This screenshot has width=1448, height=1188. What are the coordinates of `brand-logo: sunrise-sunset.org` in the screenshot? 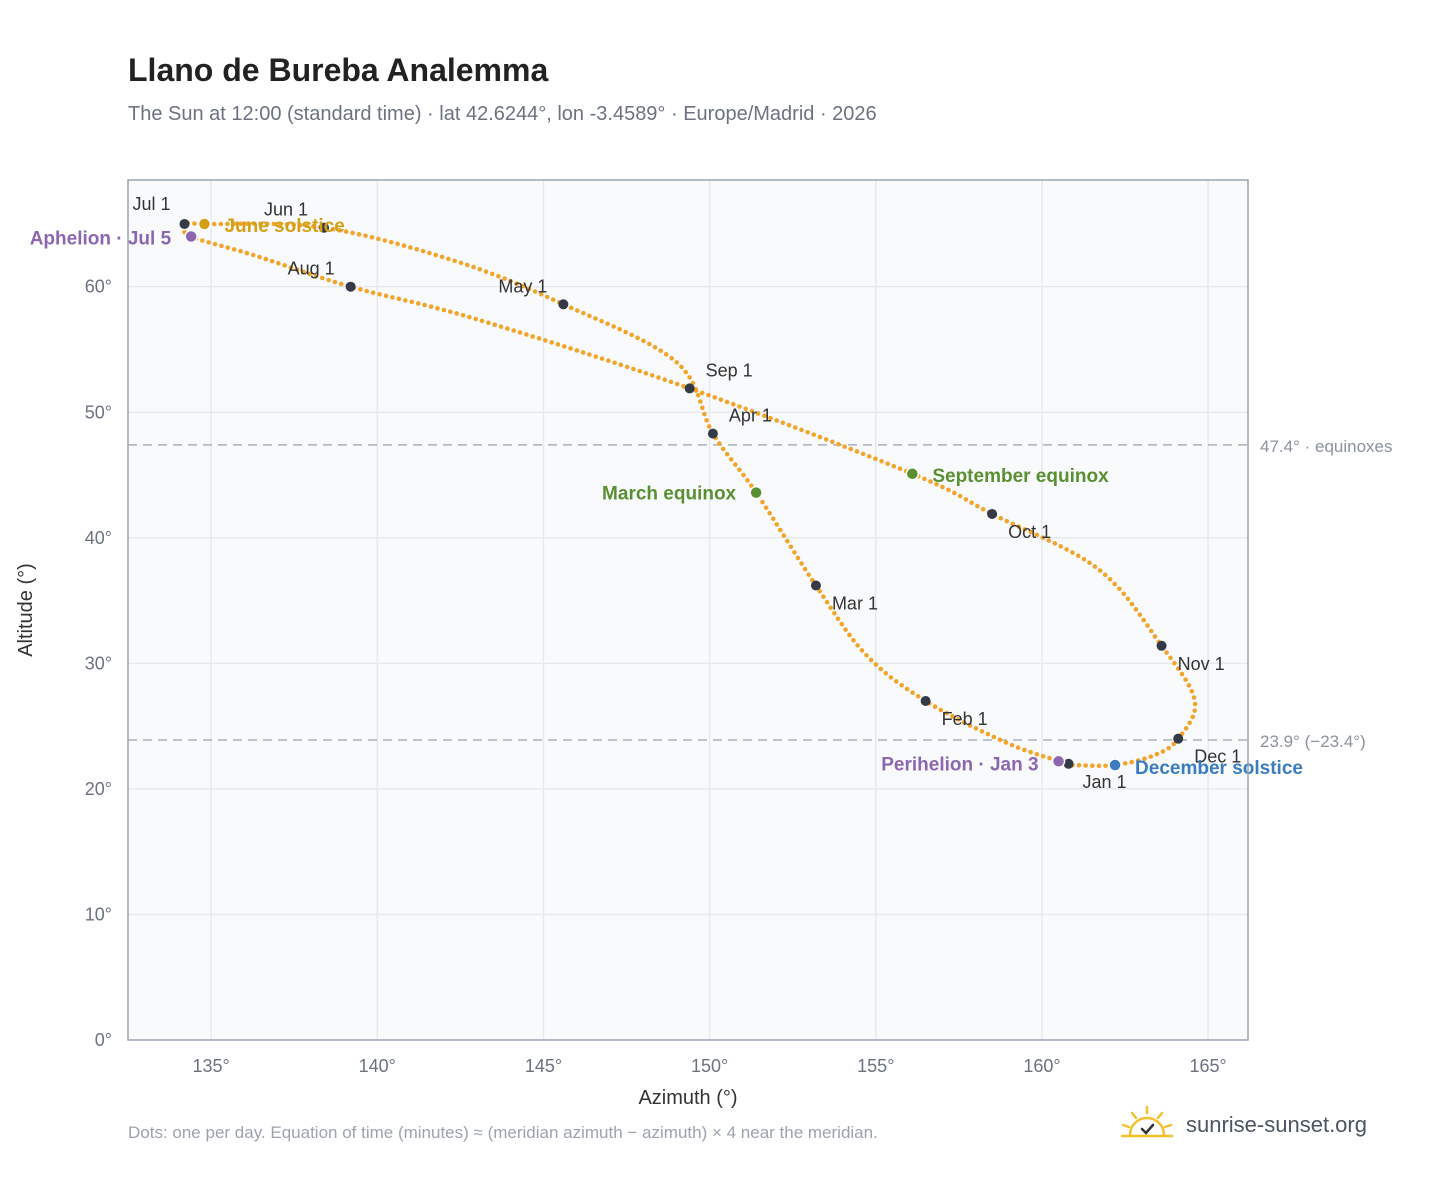 It's located at (1242, 1125).